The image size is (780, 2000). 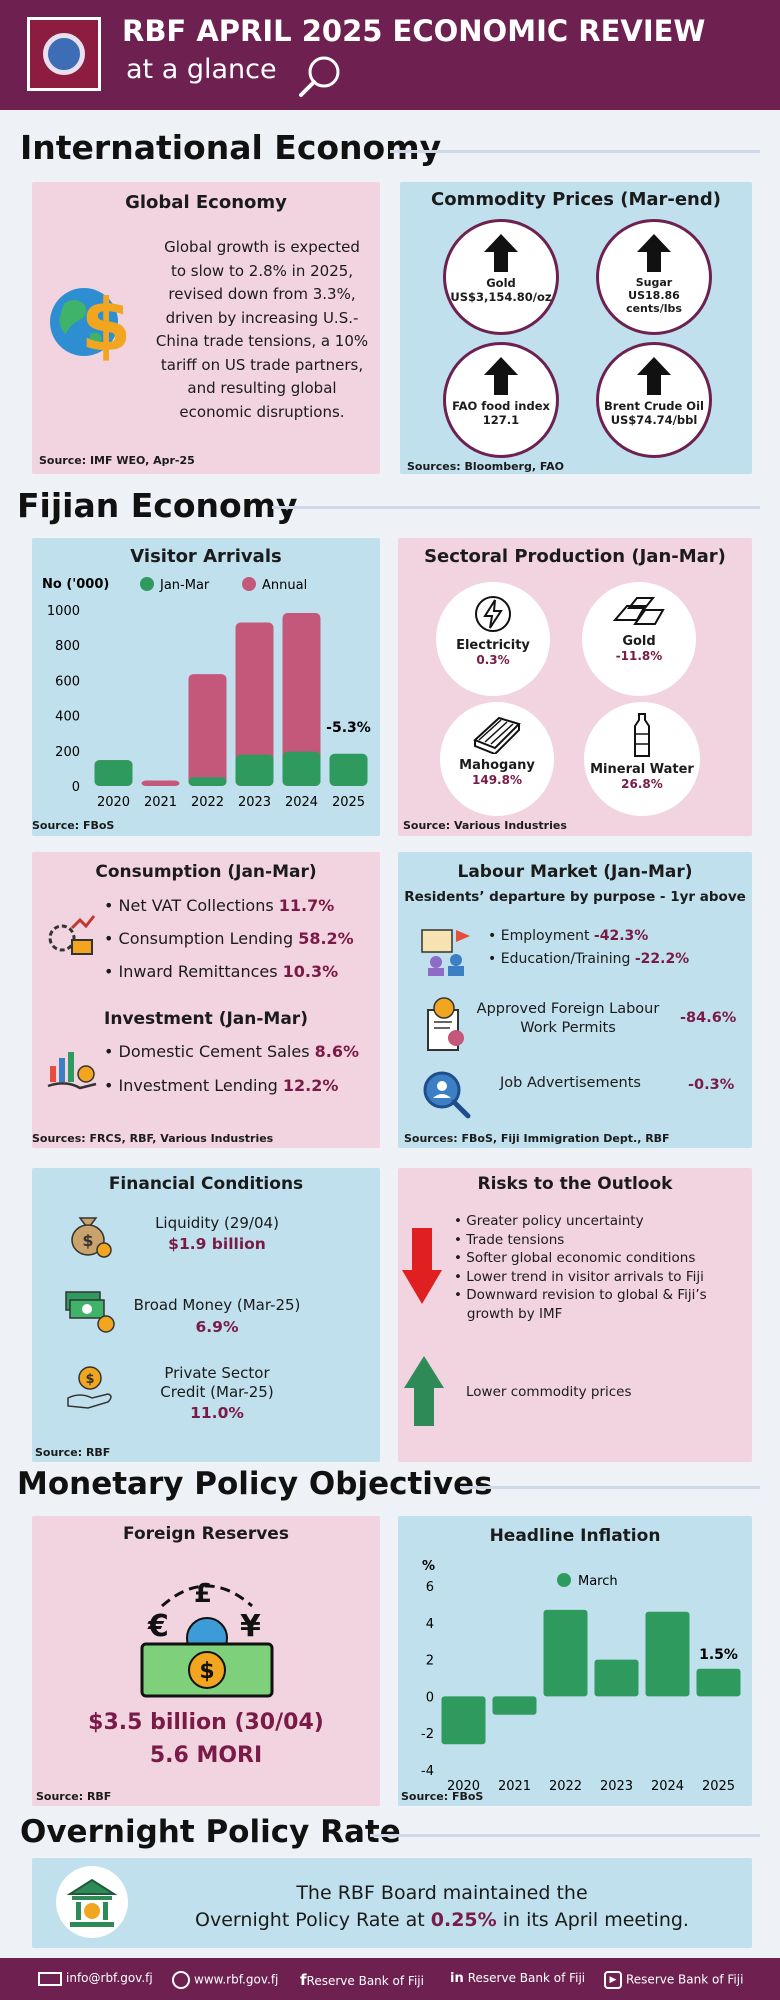 I want to click on job-ads-label: Job Advertisements, so click(x=570, y=1083).